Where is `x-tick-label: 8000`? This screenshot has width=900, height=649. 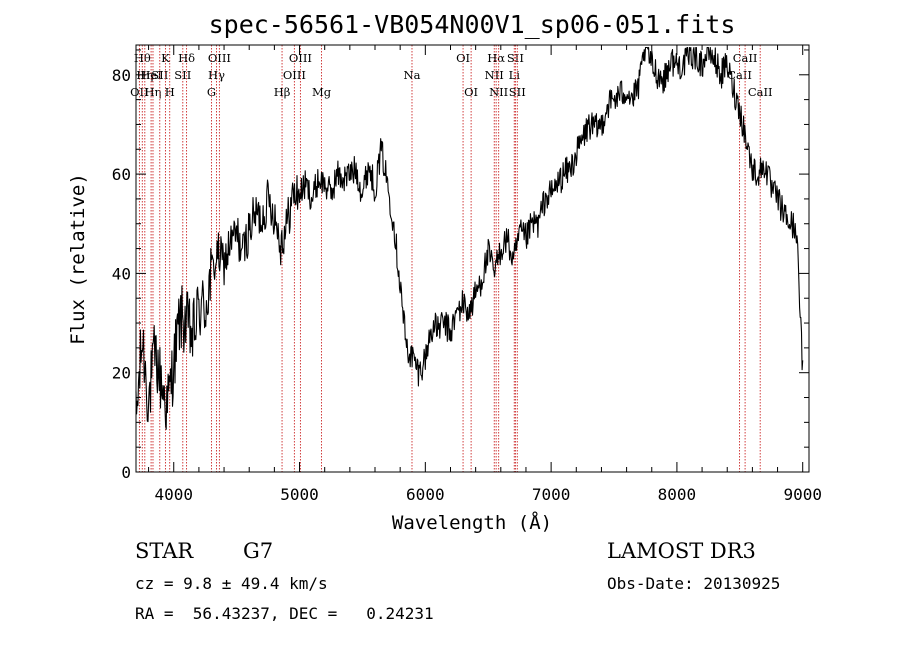 x-tick-label: 8000 is located at coordinates (677, 494).